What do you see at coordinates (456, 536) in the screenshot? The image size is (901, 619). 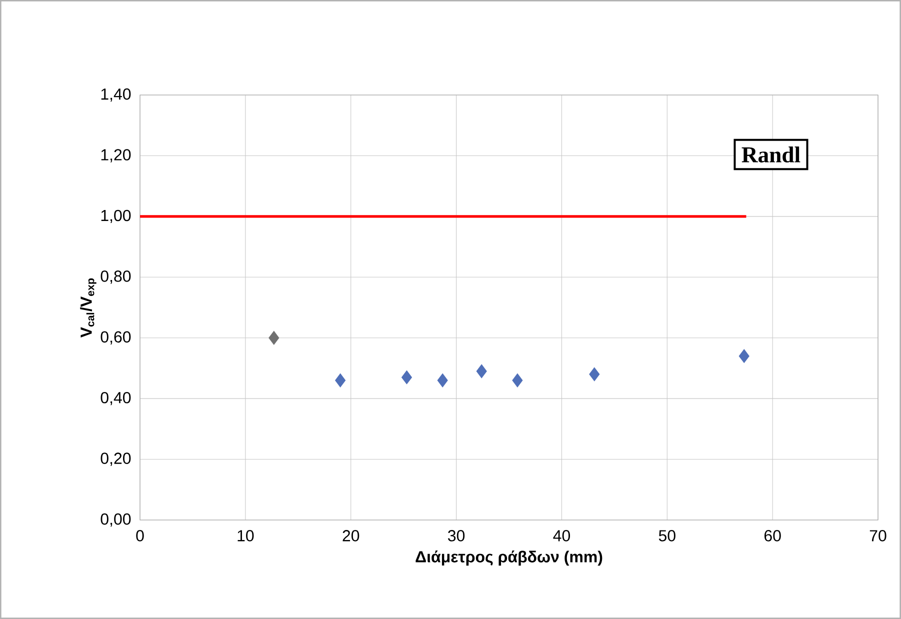 I see `x-tick-label: 30` at bounding box center [456, 536].